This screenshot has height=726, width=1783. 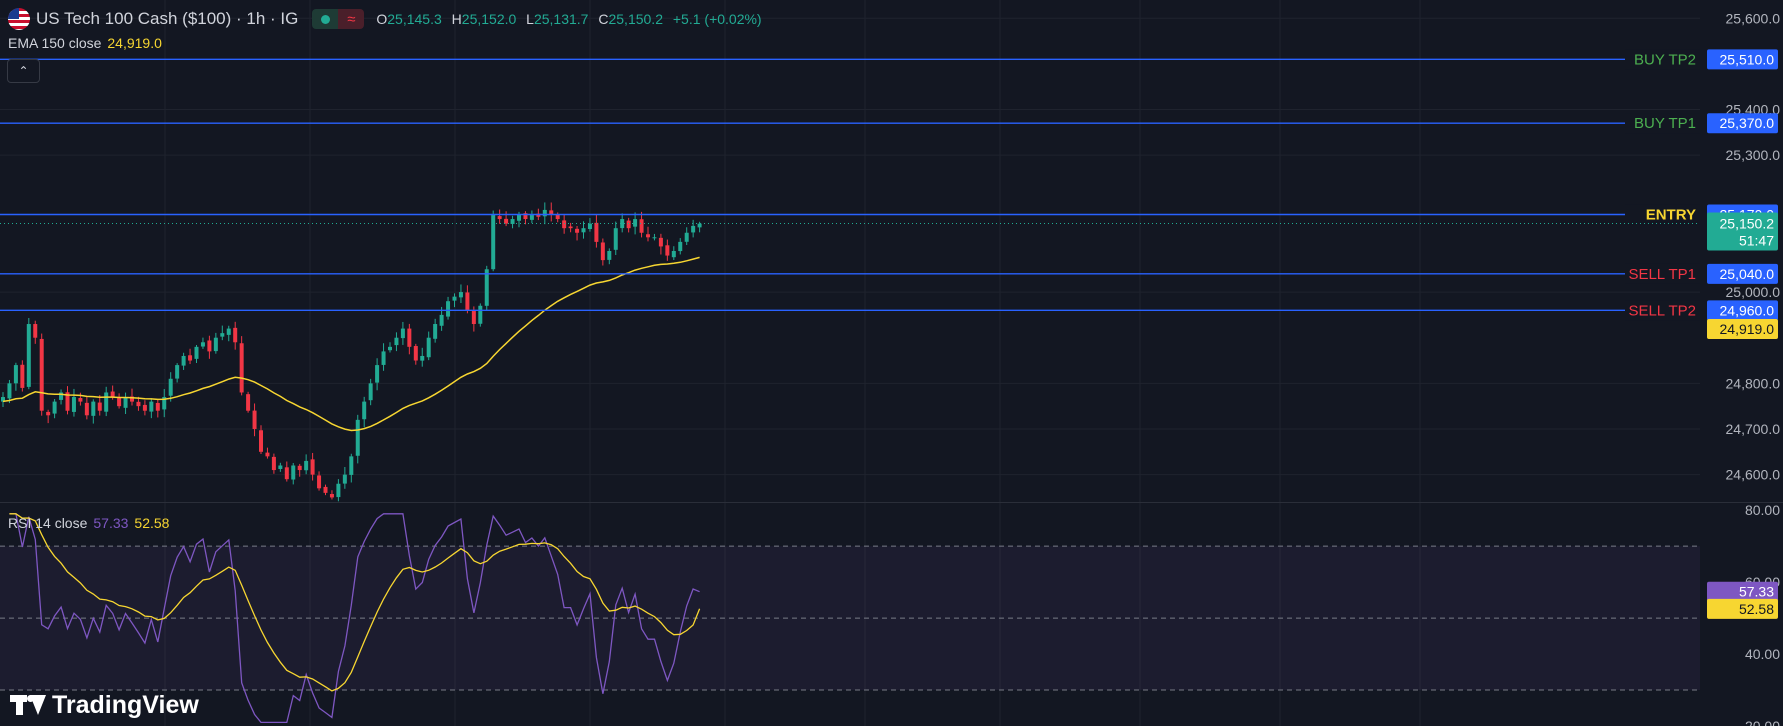 What do you see at coordinates (1753, 18) in the screenshot?
I see `price-axis-tick: 25,600.0` at bounding box center [1753, 18].